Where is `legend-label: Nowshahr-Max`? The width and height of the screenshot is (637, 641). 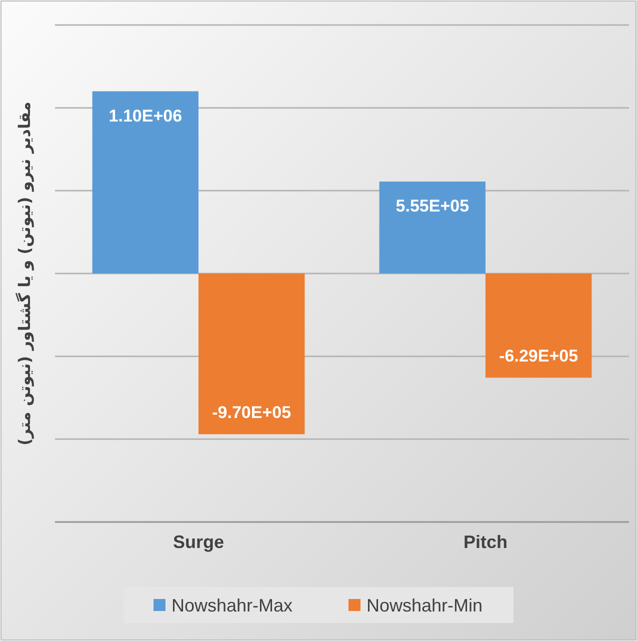
legend-label: Nowshahr-Max is located at coordinates (232, 605).